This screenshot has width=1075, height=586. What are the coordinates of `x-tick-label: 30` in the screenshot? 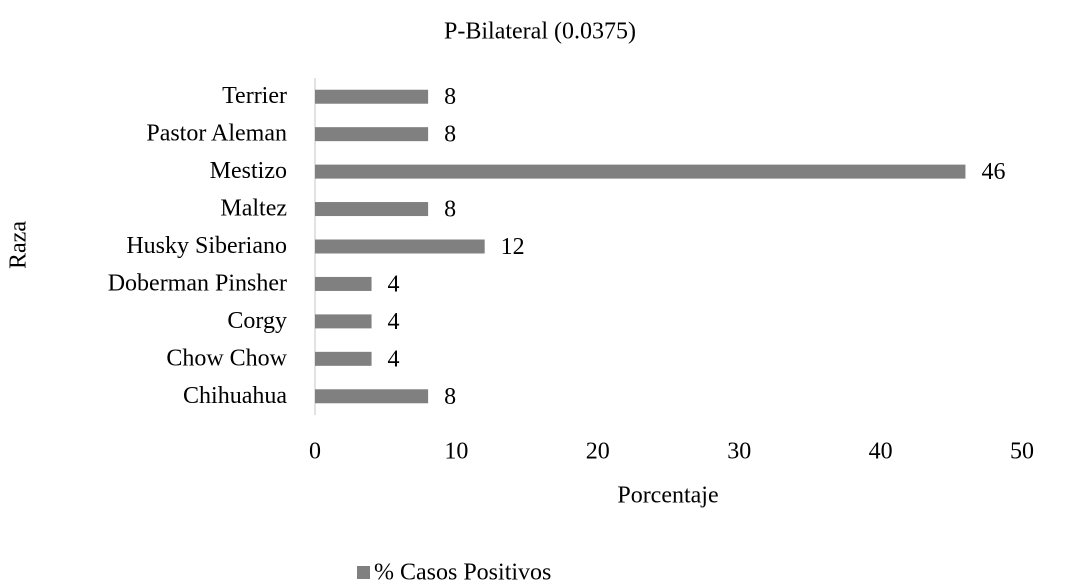 It's located at (739, 452).